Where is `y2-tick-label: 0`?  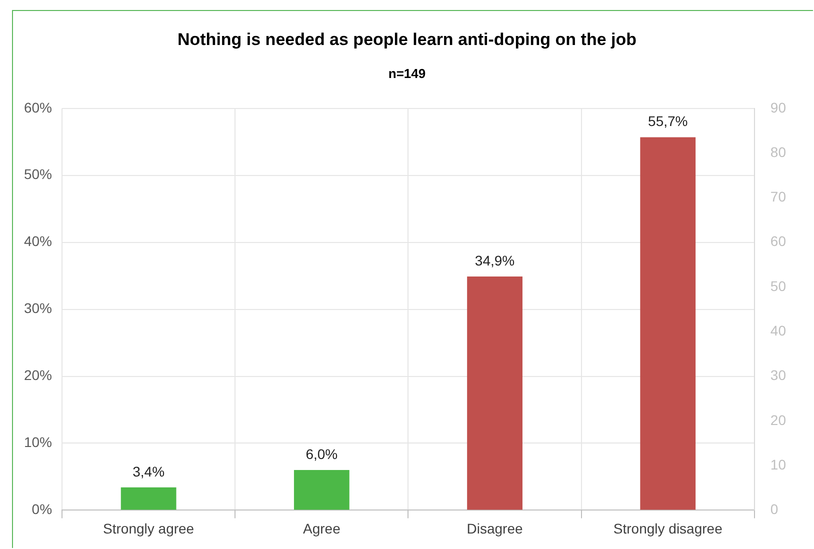 y2-tick-label: 0 is located at coordinates (774, 509).